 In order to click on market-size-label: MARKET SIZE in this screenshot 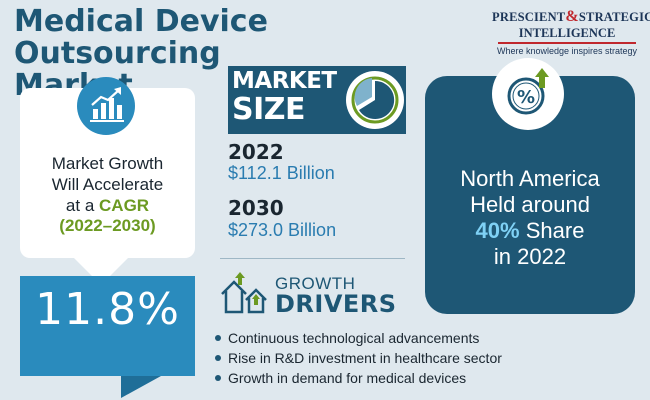, I will do `click(284, 97)`.